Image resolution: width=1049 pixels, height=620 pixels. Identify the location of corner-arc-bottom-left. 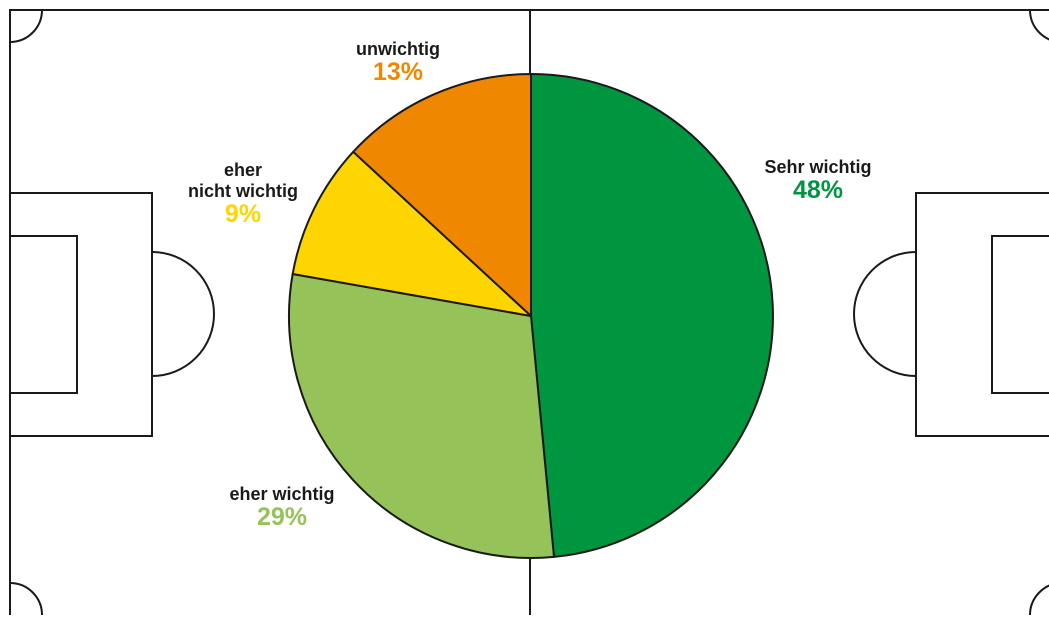
(26, 599).